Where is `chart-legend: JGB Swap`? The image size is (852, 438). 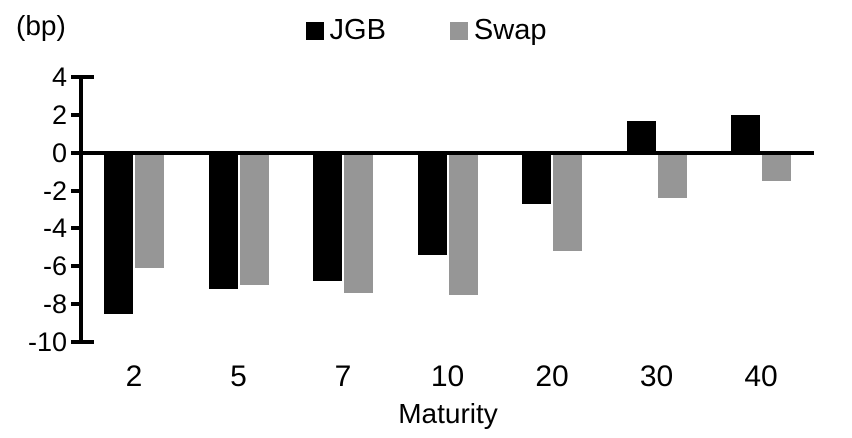
chart-legend: JGB Swap is located at coordinates (426, 30).